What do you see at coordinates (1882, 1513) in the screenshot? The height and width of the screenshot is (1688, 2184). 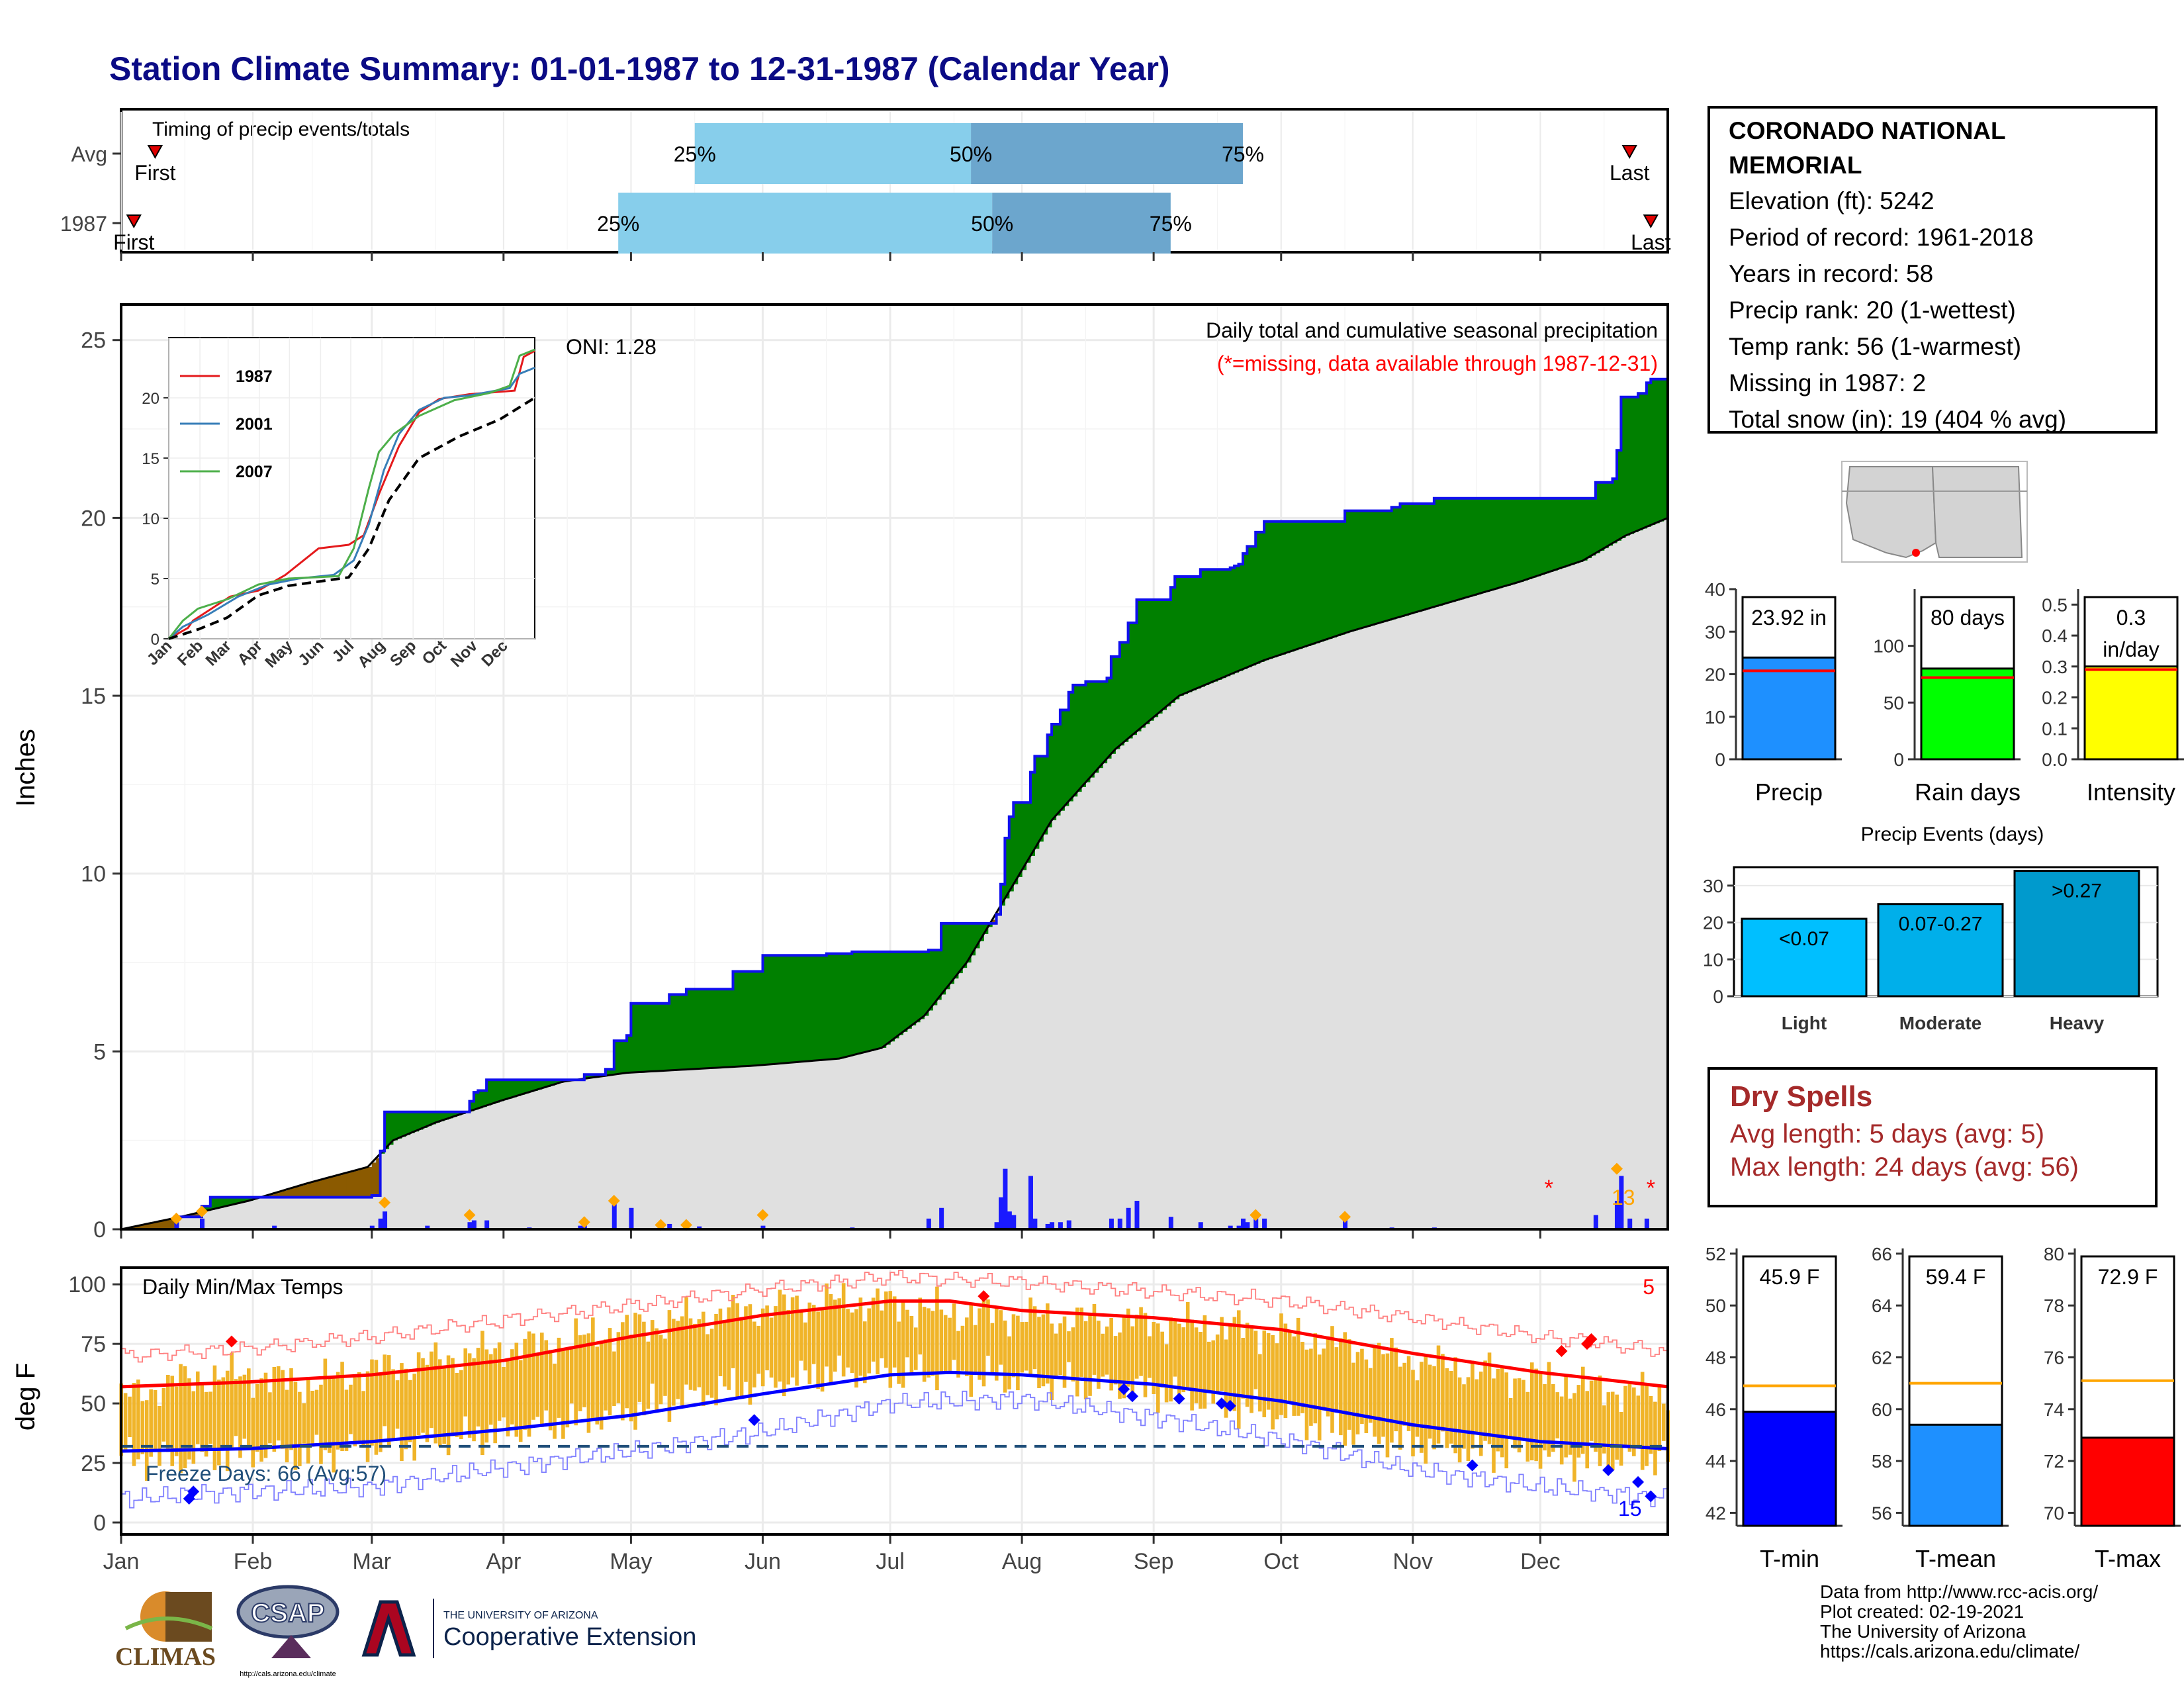 I see `tmean-y-tick-label-56: 56` at bounding box center [1882, 1513].